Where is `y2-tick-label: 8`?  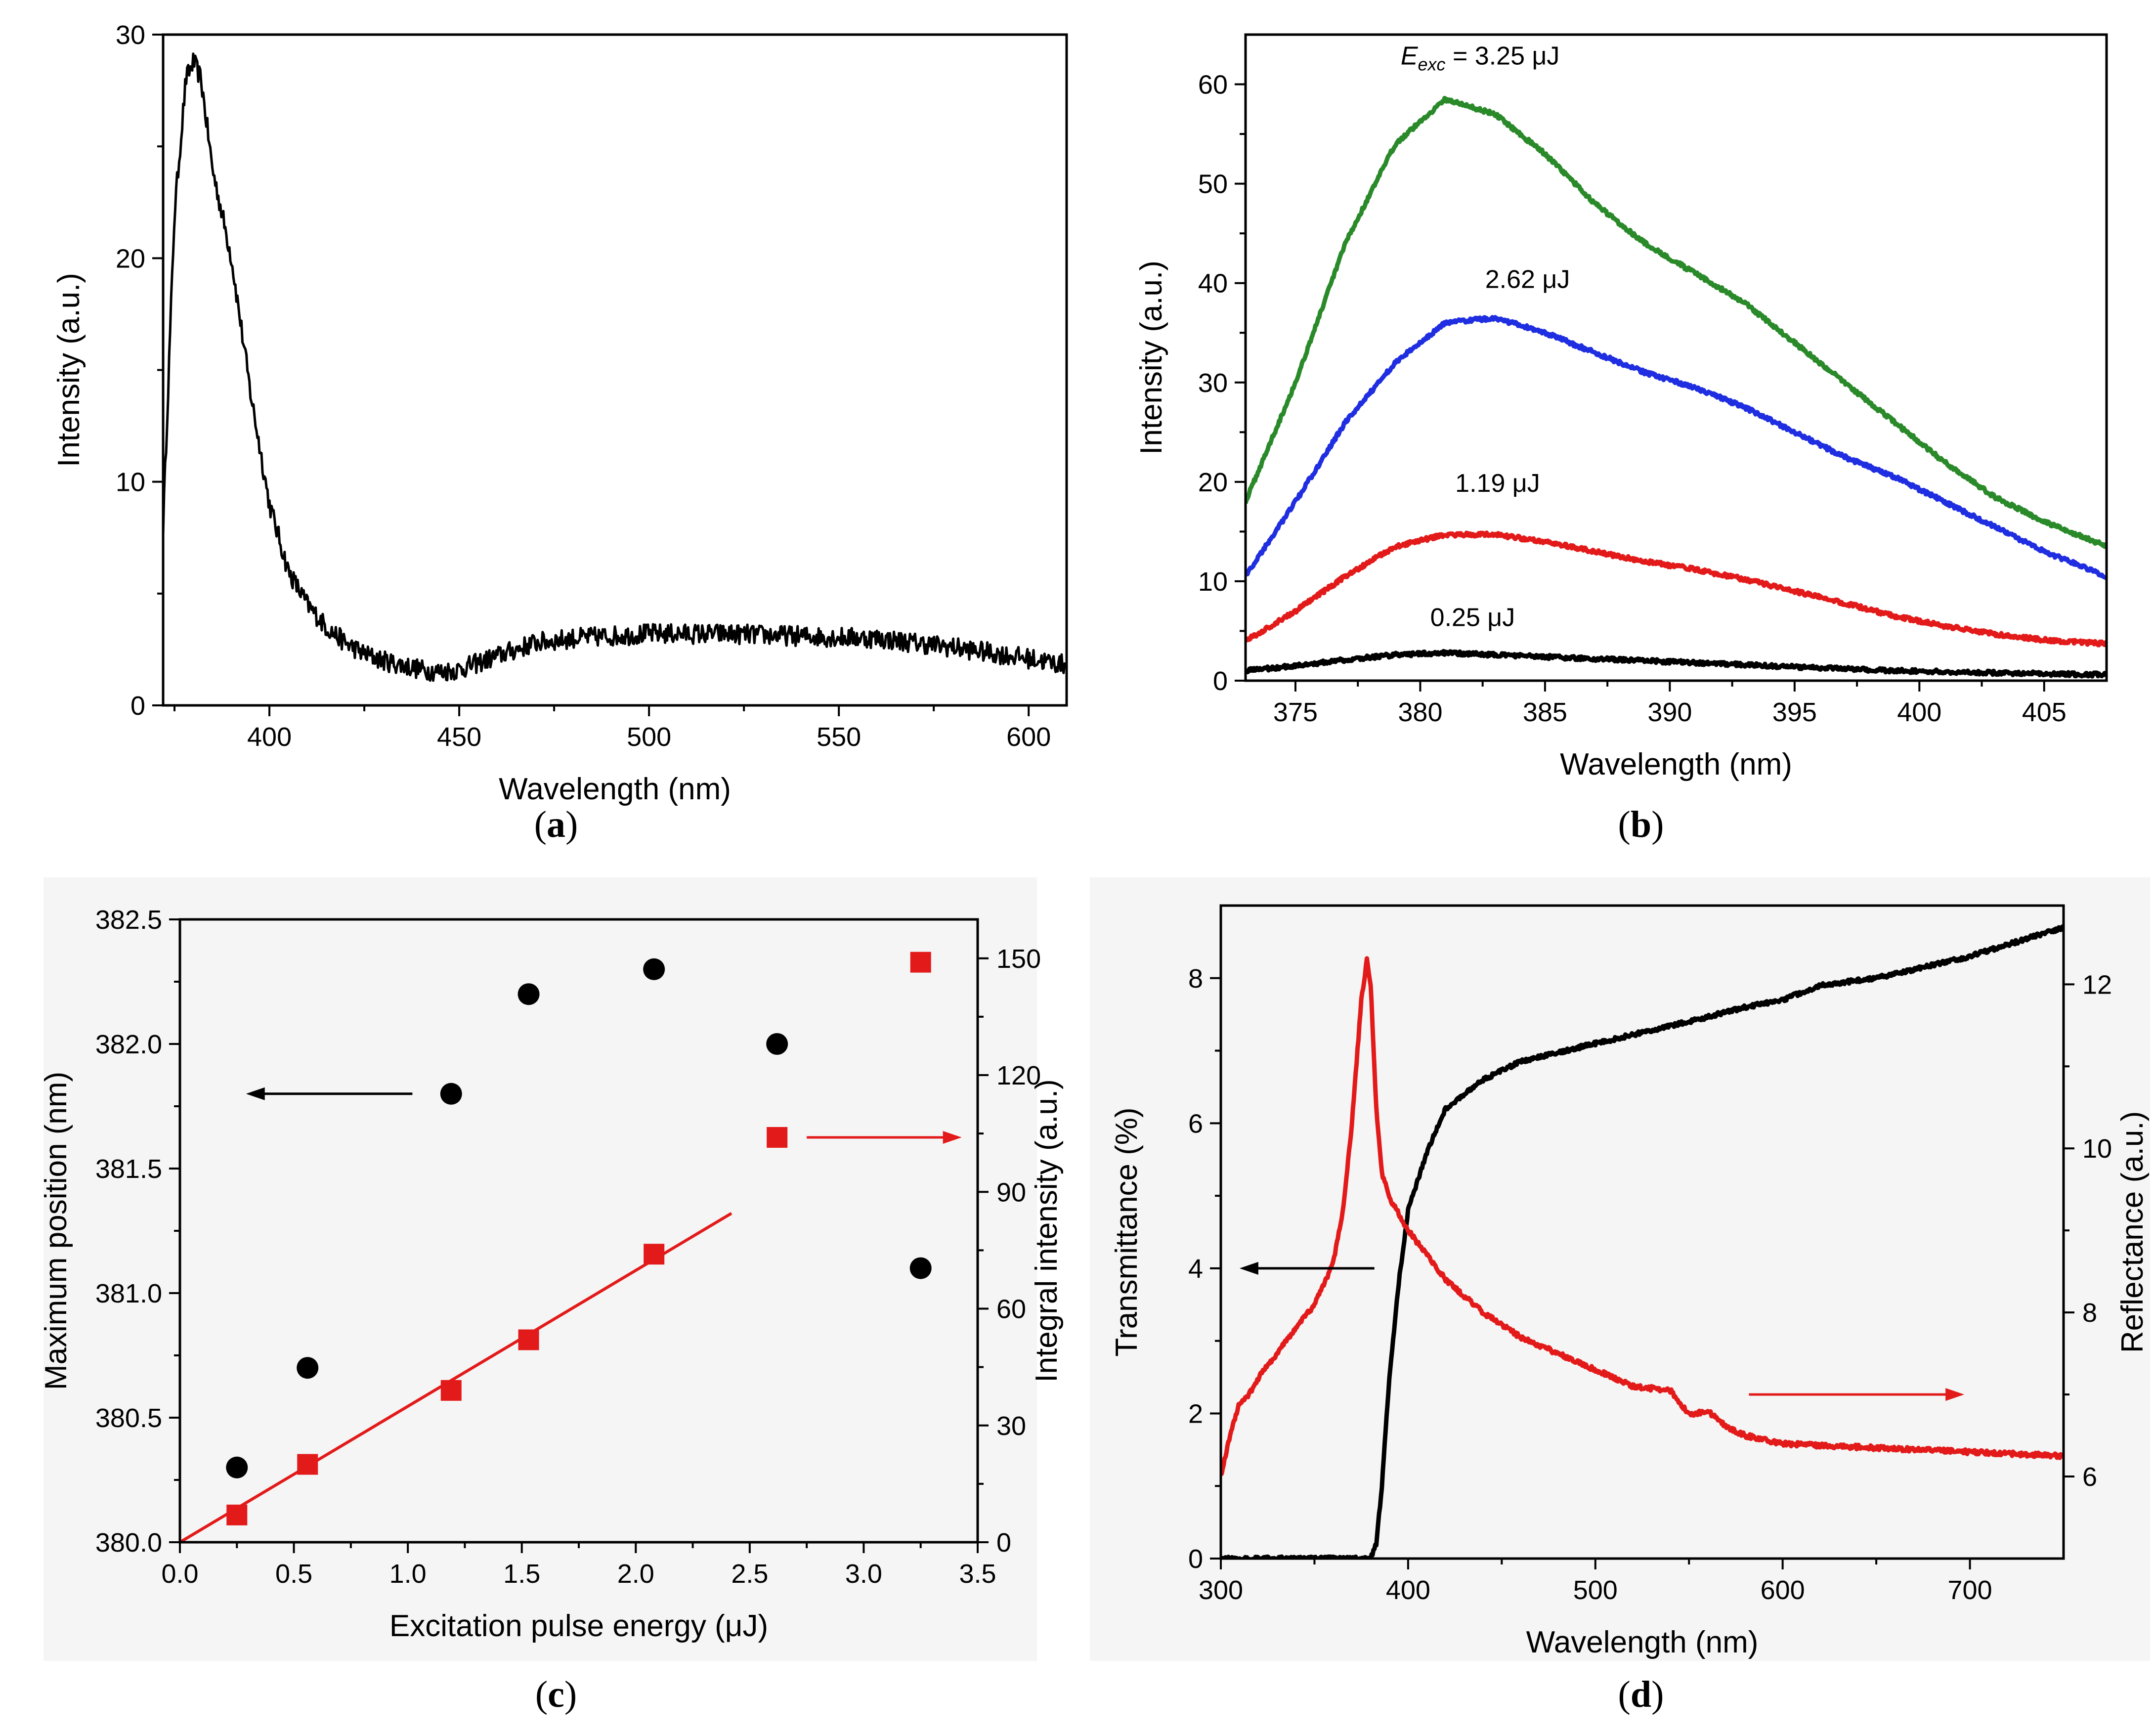
y2-tick-label: 8 is located at coordinates (2089, 1313).